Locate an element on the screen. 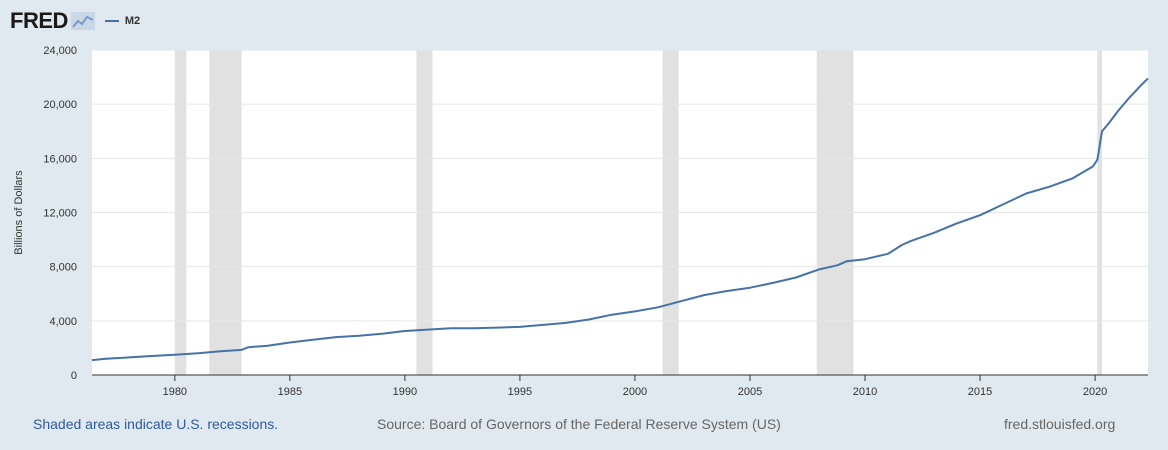 The height and width of the screenshot is (450, 1168). x-tick-label: 2000 is located at coordinates (635, 392).